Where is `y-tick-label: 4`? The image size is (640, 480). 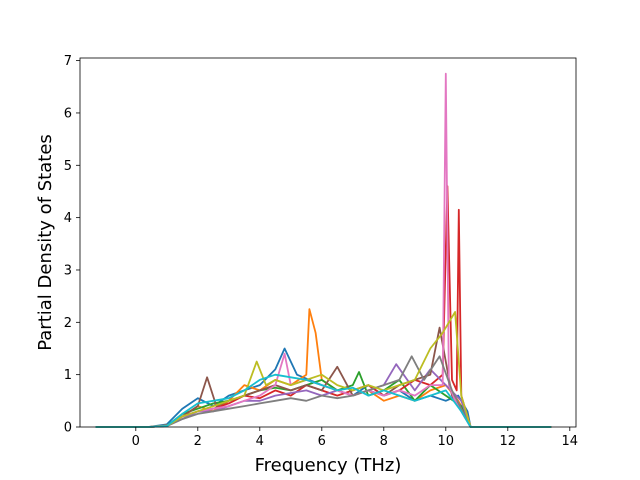
y-tick-label: 4 is located at coordinates (68, 218).